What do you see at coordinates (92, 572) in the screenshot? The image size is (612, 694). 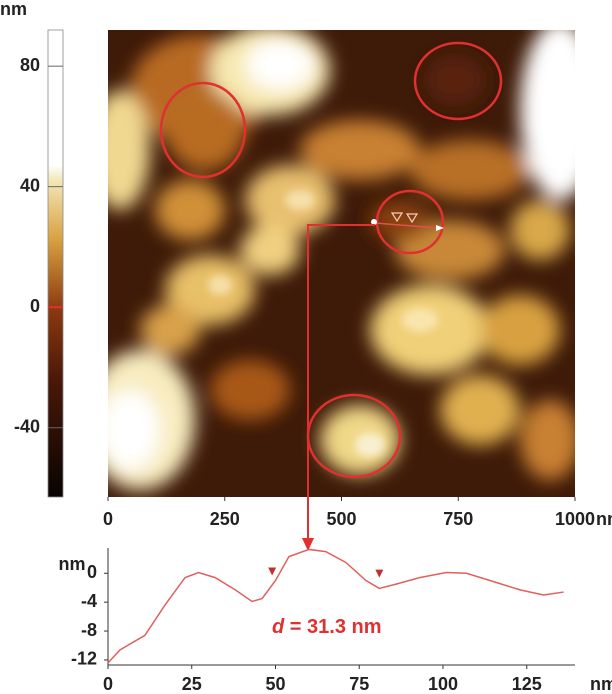 I see `y-tick-label: 0` at bounding box center [92, 572].